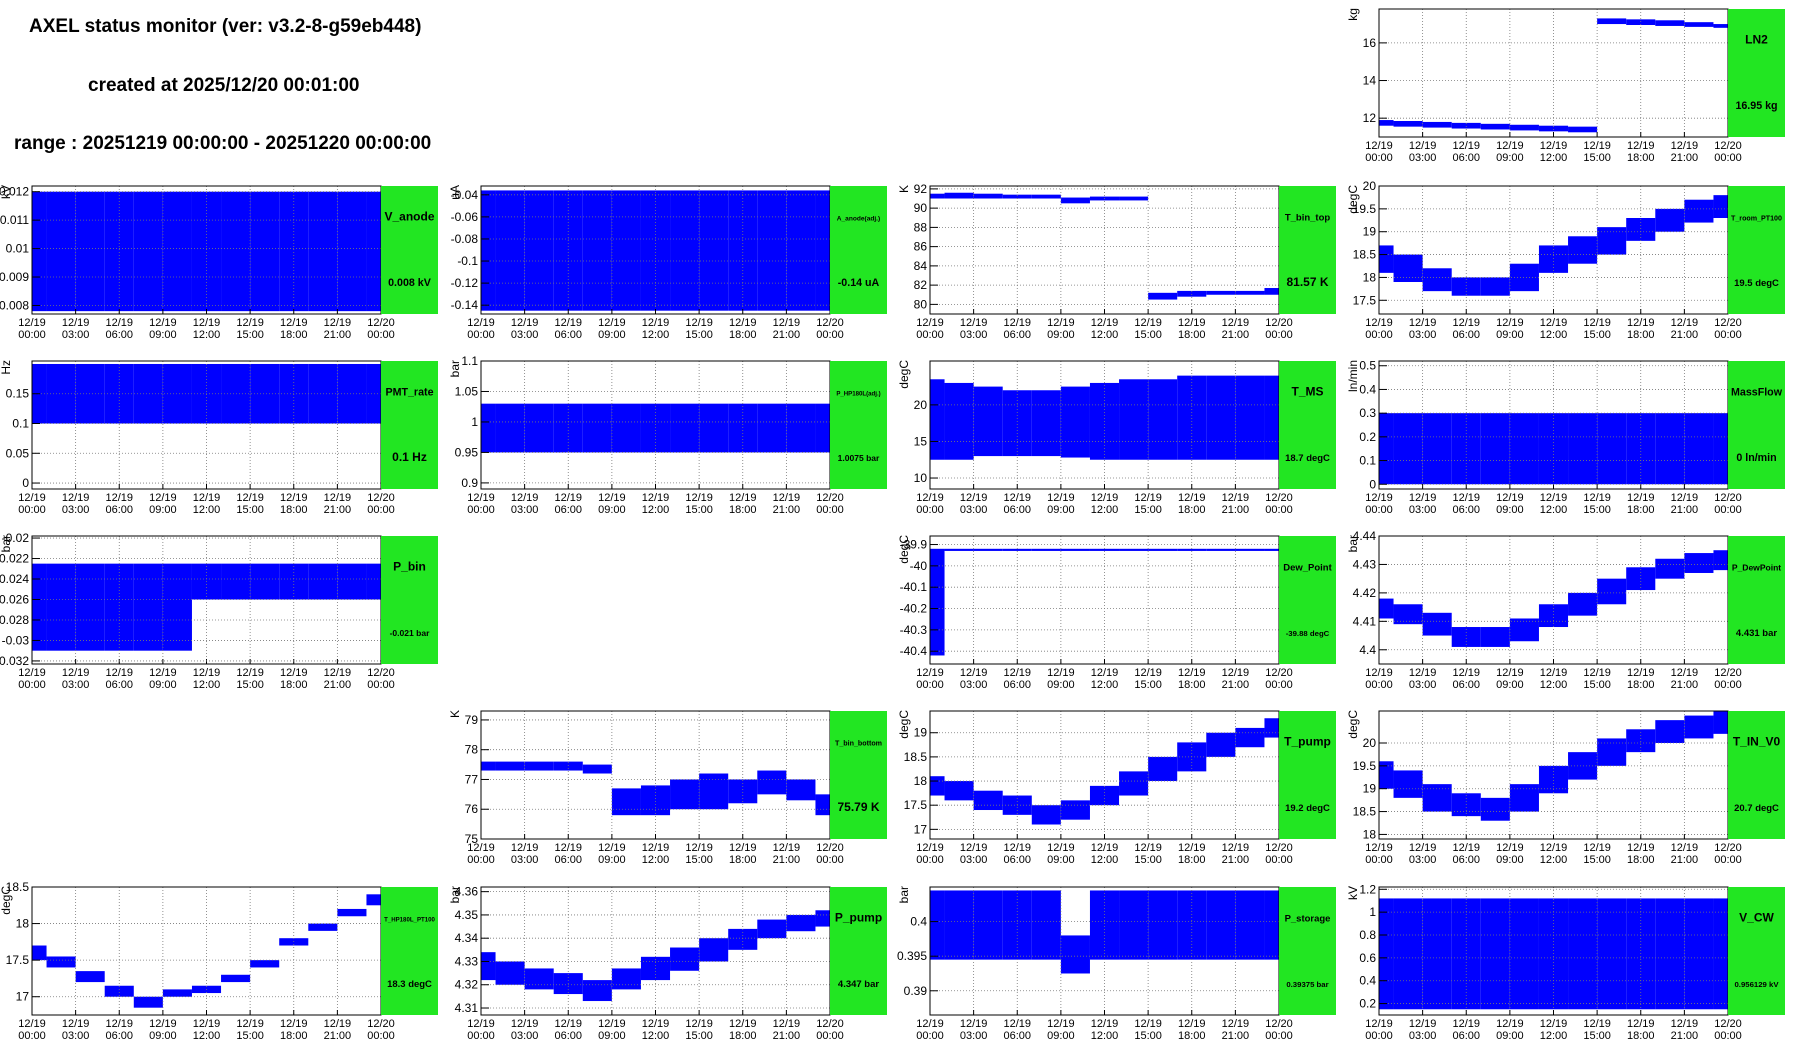 Image resolution: width=1796 pixels, height=1052 pixels. I want to click on status-name: T_bin_bottom, so click(858, 744).